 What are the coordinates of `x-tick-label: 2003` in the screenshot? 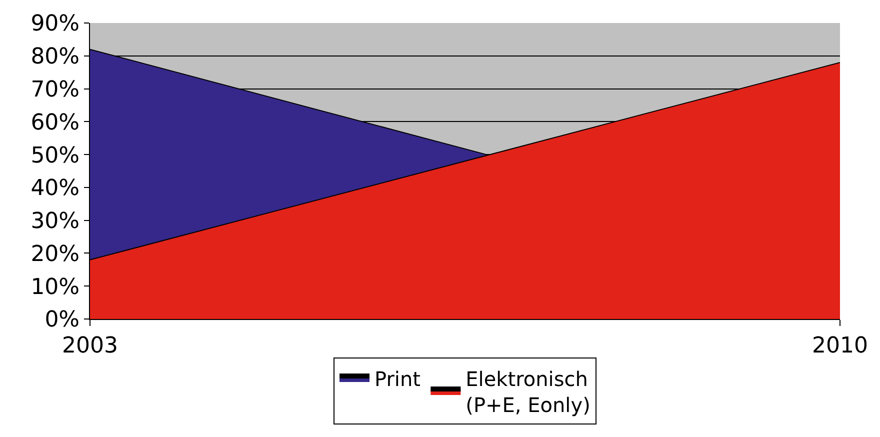 It's located at (90, 345).